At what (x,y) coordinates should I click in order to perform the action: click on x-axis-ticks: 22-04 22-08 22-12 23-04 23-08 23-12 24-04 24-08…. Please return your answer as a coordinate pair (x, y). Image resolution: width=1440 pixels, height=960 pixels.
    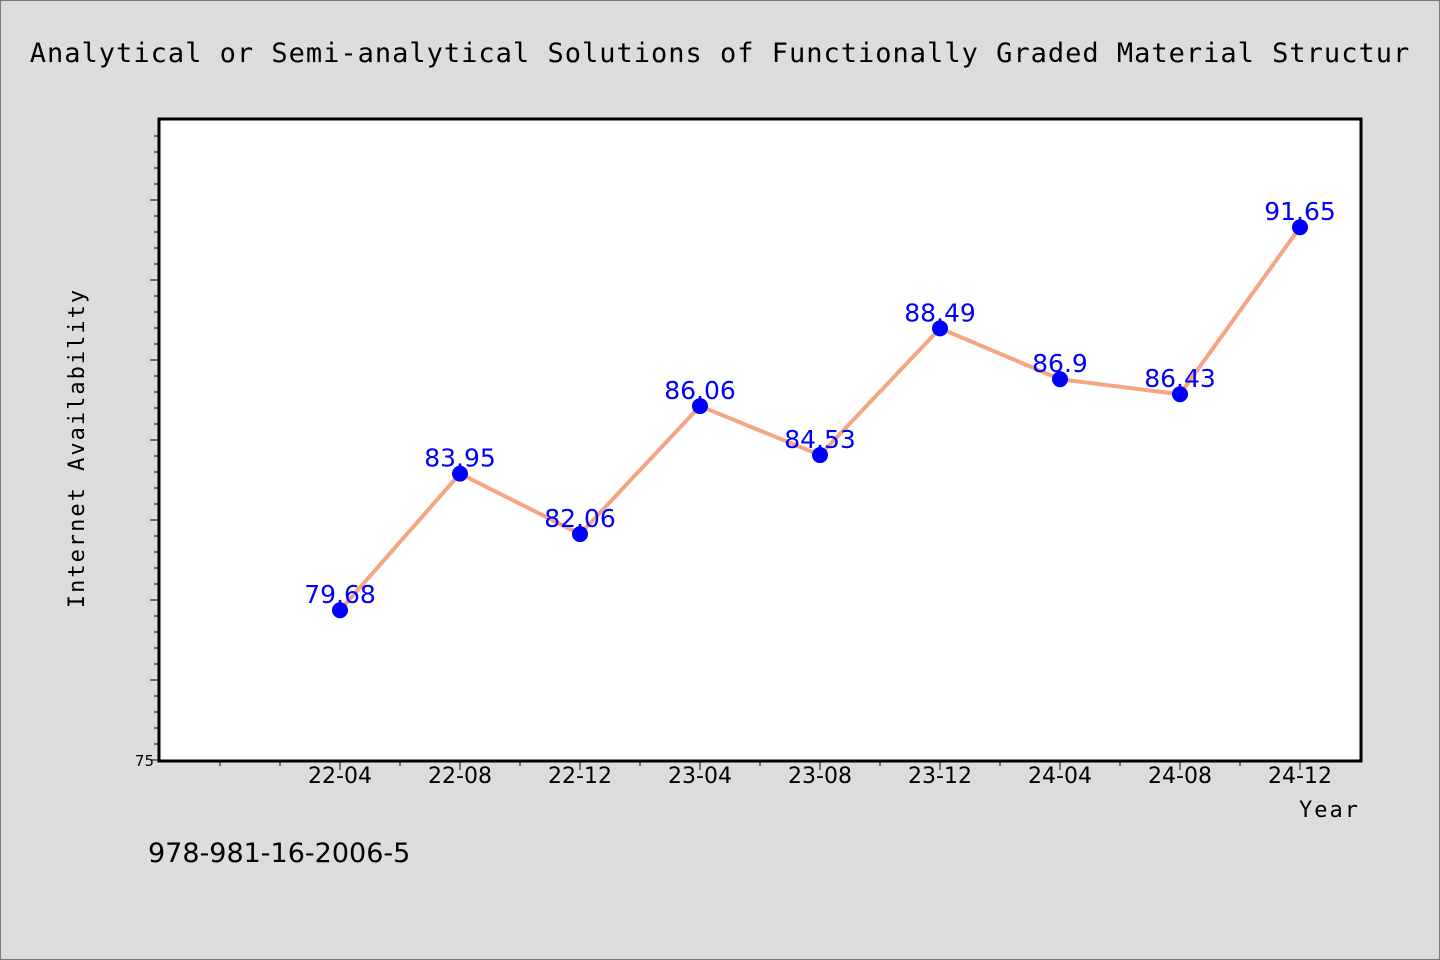
    Looking at the image, I should click on (775, 774).